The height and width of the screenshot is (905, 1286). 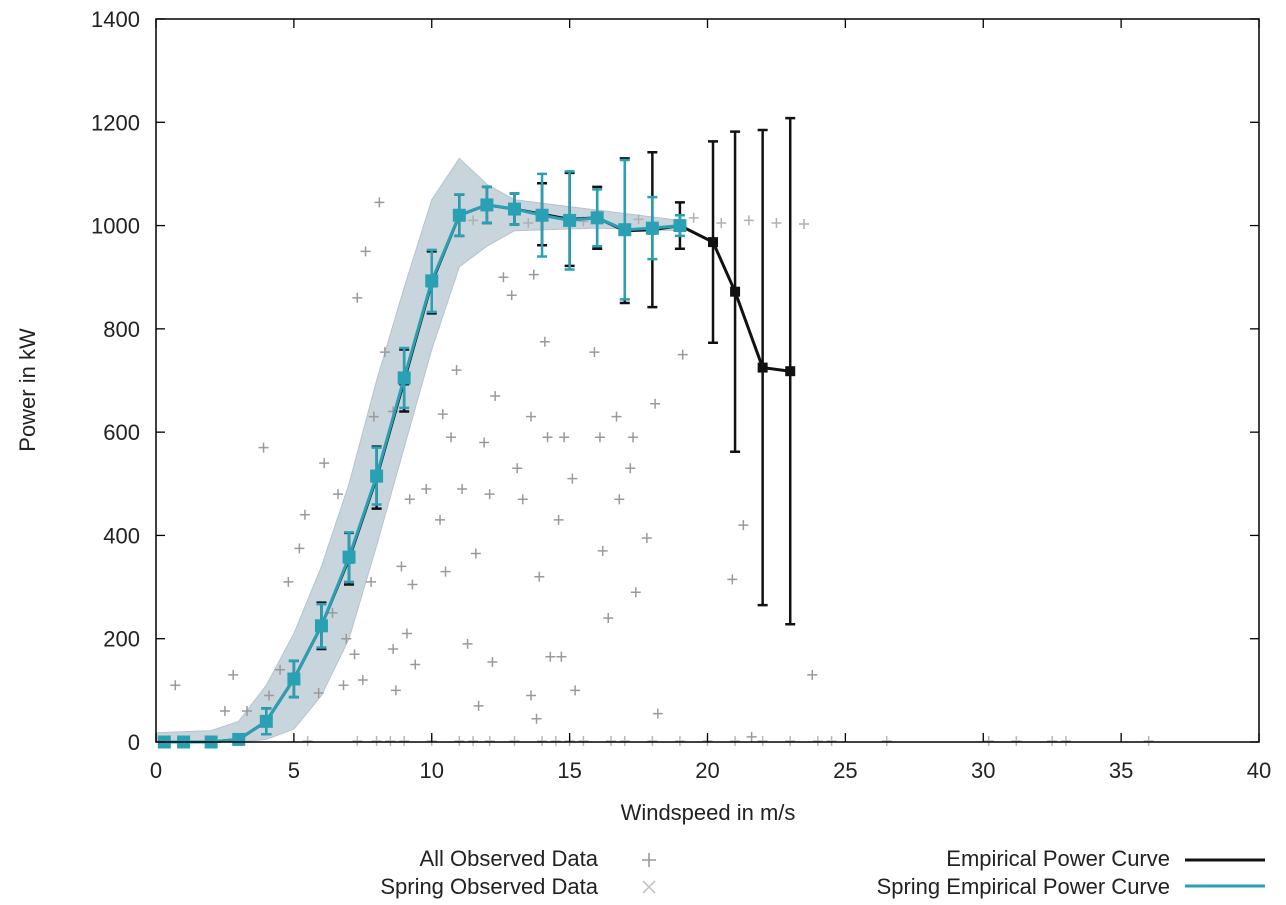 I want to click on y-tick-label: 1200, so click(x=115, y=122).